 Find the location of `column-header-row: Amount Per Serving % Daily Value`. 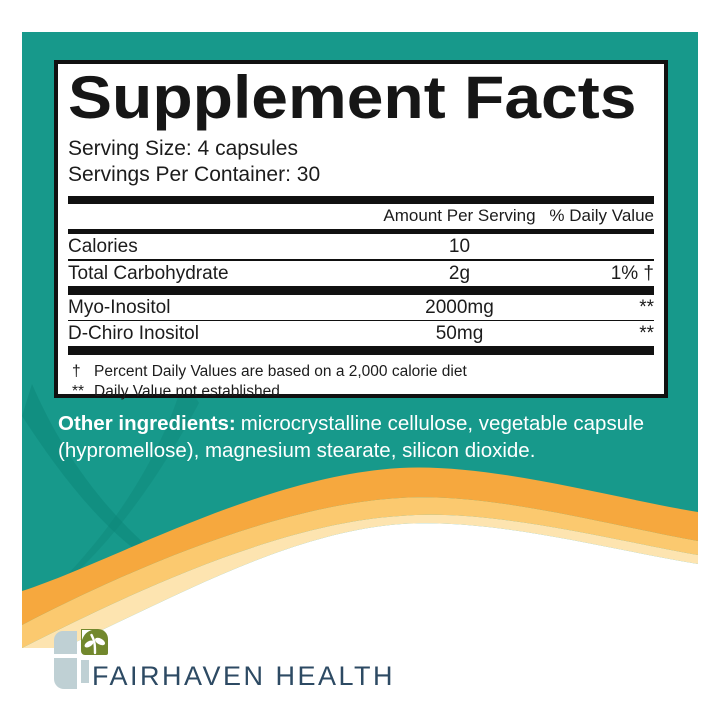

column-header-row: Amount Per Serving % Daily Value is located at coordinates (361, 216).